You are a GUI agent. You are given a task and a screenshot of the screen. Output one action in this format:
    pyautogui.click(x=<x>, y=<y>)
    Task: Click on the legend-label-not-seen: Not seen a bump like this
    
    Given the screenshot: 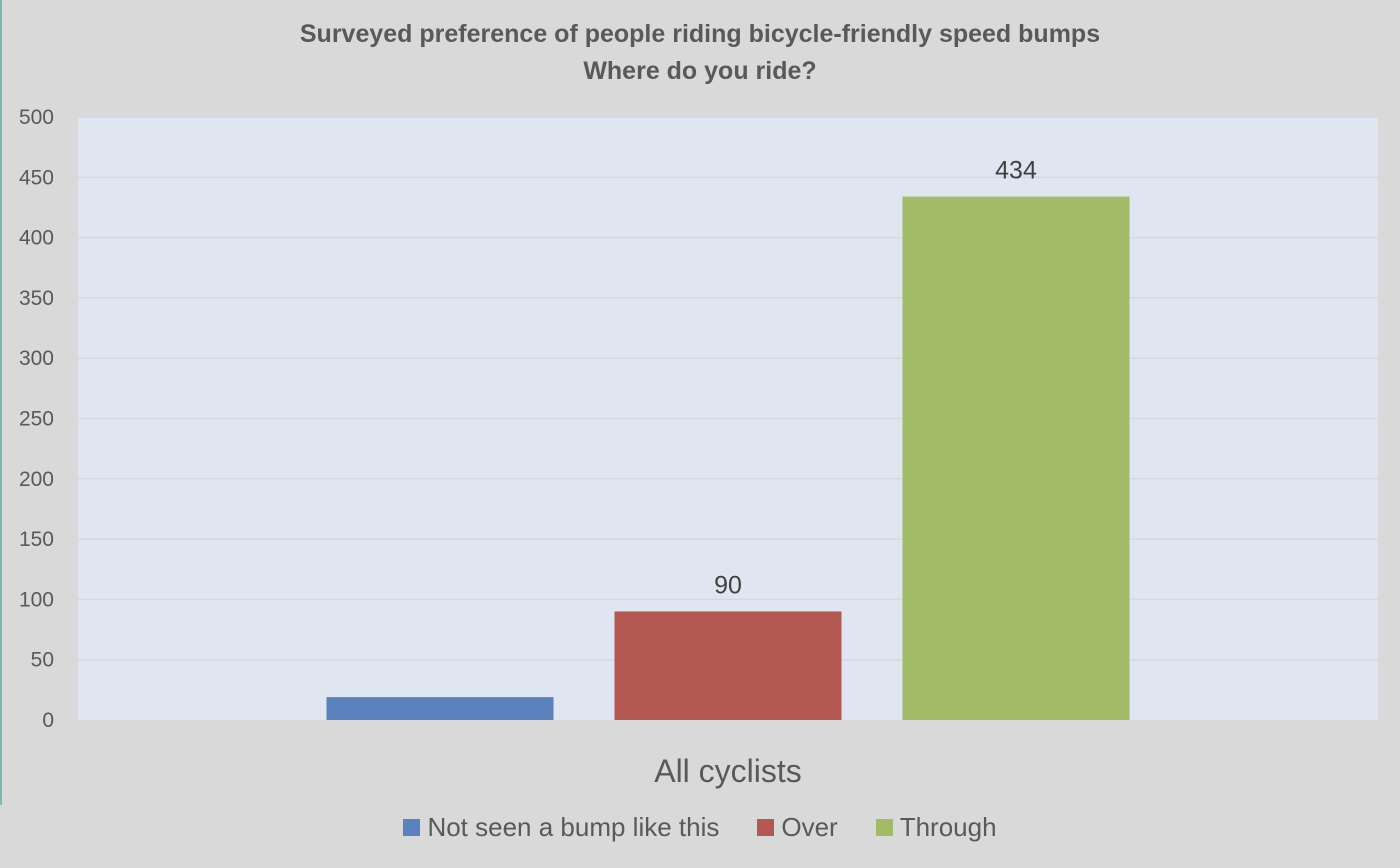 What is the action you would take?
    pyautogui.click(x=573, y=827)
    